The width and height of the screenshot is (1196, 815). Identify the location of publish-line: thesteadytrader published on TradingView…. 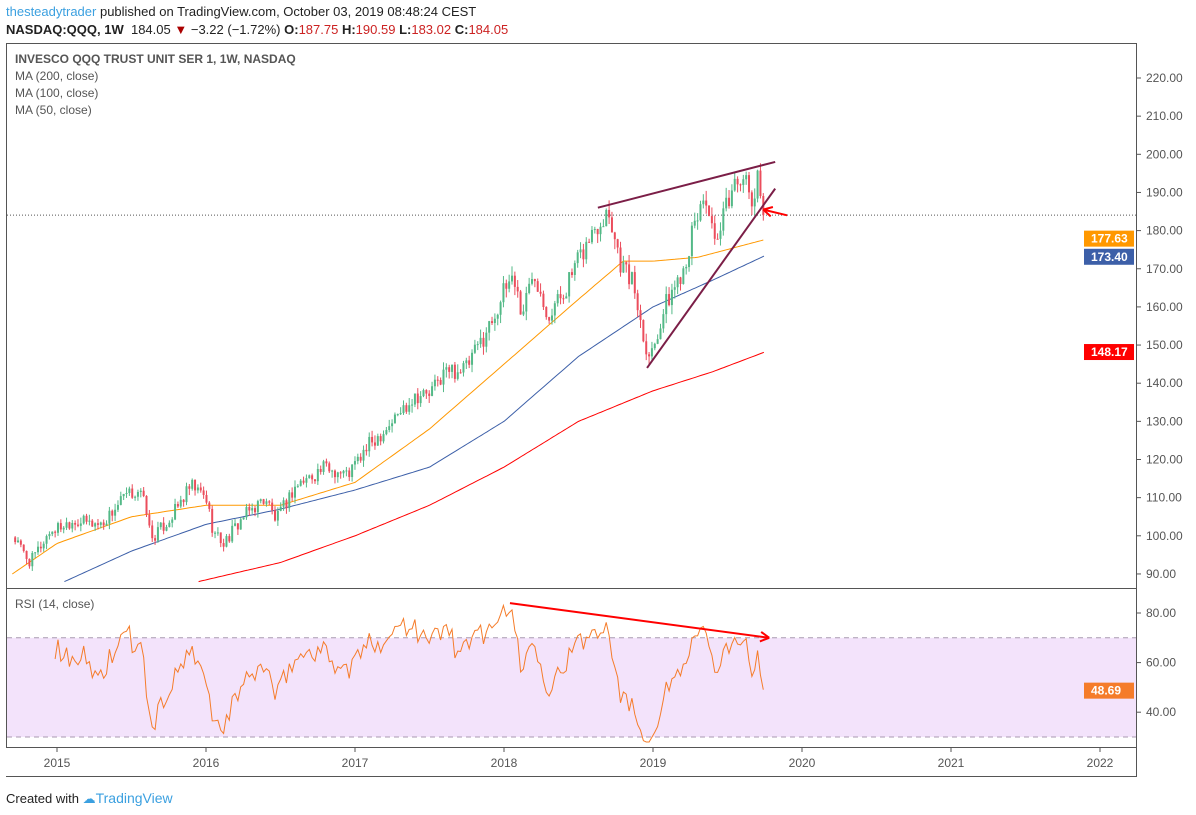
(241, 11).